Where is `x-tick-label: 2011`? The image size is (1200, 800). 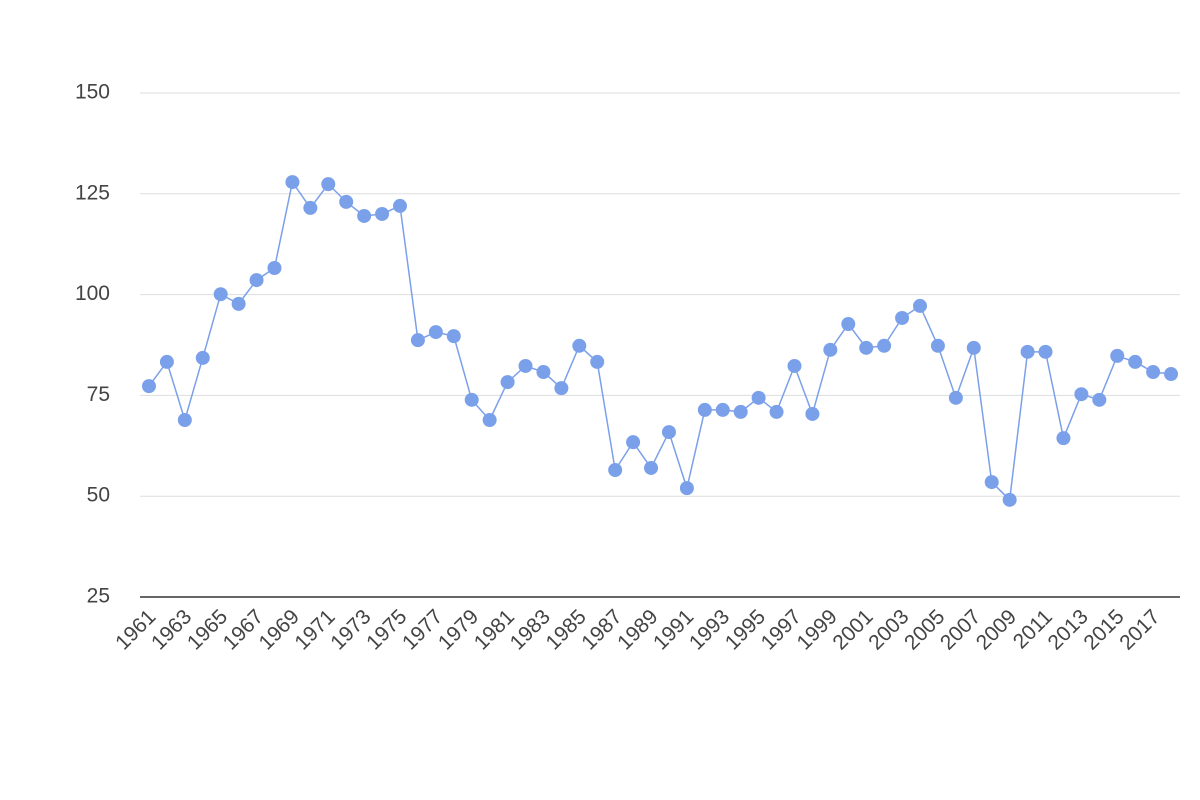
x-tick-label: 2011 is located at coordinates (1033, 629).